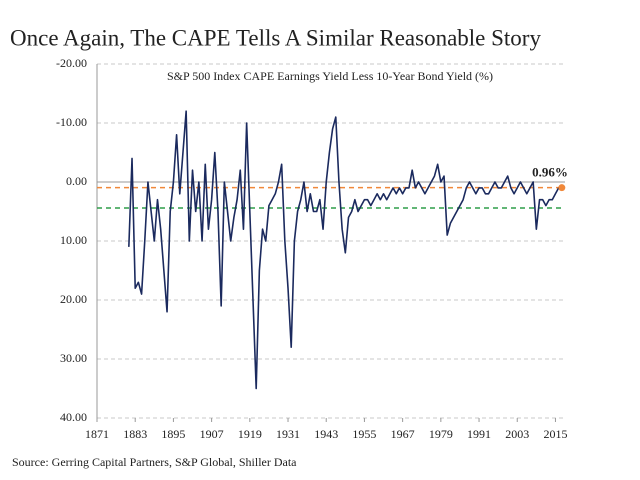 This screenshot has width=640, height=480. Describe the element at coordinates (288, 434) in the screenshot. I see `x-tick-label: 1931` at that location.